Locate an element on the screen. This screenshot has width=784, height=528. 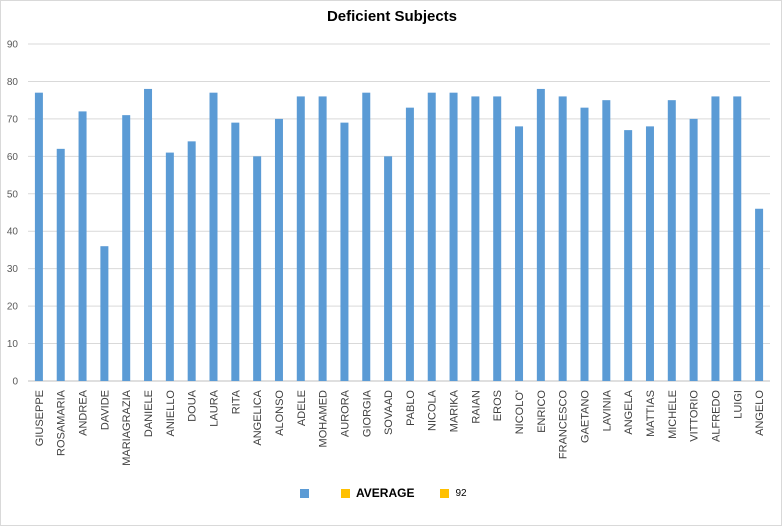
x-tick-label: LAURA is located at coordinates (215, 407).